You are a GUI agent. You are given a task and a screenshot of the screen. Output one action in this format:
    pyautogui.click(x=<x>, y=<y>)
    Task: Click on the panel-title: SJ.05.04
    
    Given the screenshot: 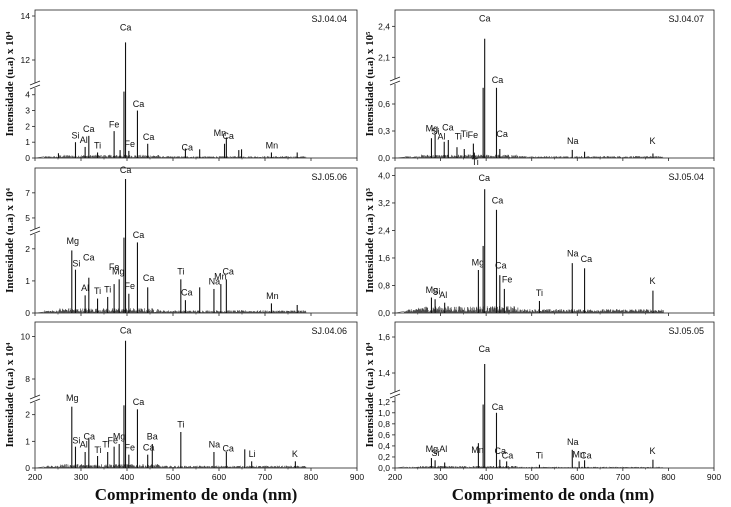 What is the action you would take?
    pyautogui.click(x=686, y=177)
    